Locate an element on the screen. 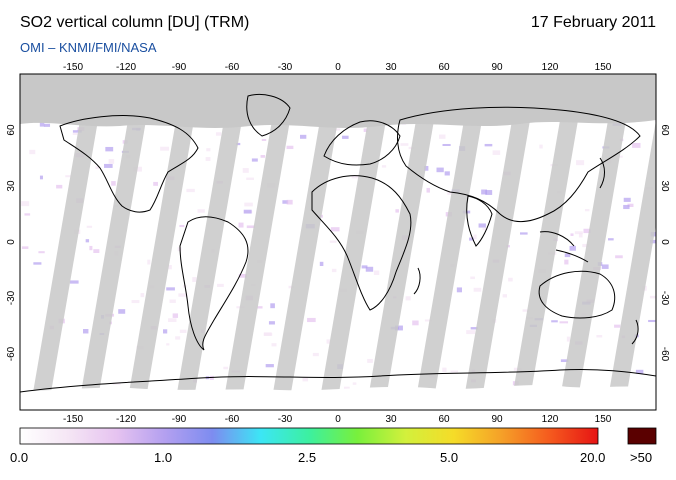 The height and width of the screenshot is (480, 676). lon-tick-bottom-0: -150 is located at coordinates (73, 419).